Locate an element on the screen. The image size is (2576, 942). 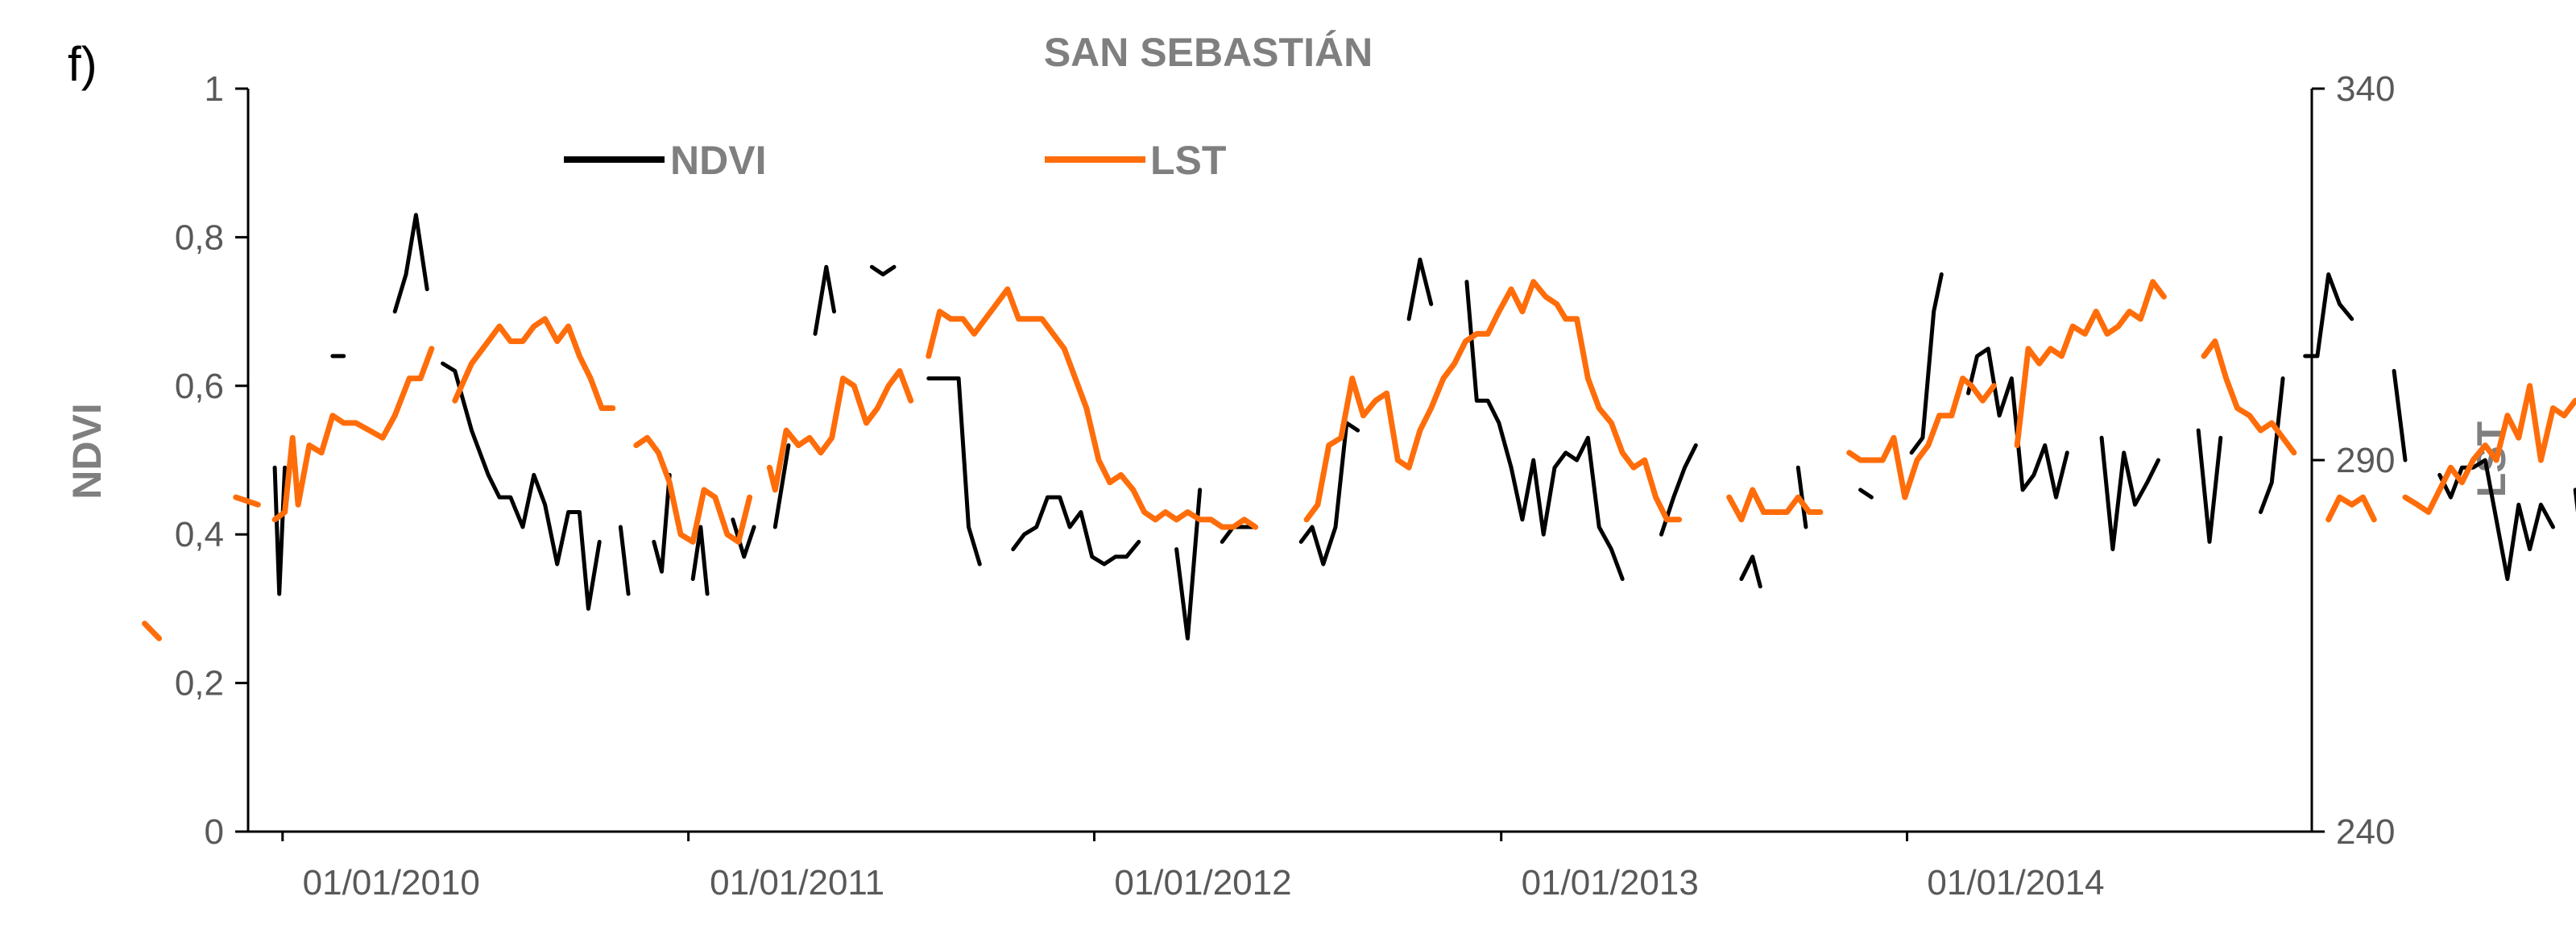
legend-label-lst: LST is located at coordinates (1188, 161).